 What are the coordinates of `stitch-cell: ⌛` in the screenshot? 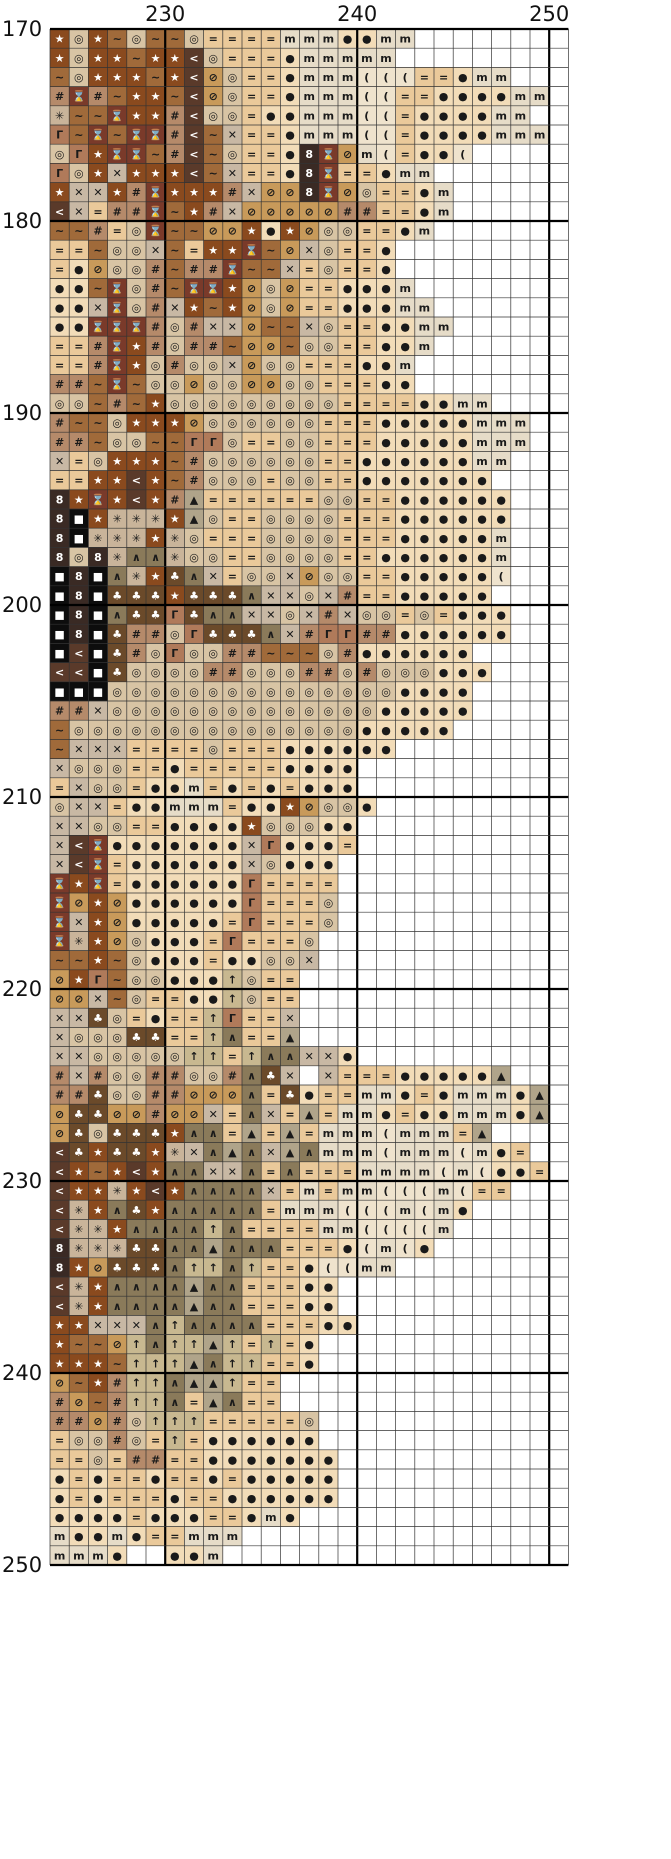 It's located at (98, 499).